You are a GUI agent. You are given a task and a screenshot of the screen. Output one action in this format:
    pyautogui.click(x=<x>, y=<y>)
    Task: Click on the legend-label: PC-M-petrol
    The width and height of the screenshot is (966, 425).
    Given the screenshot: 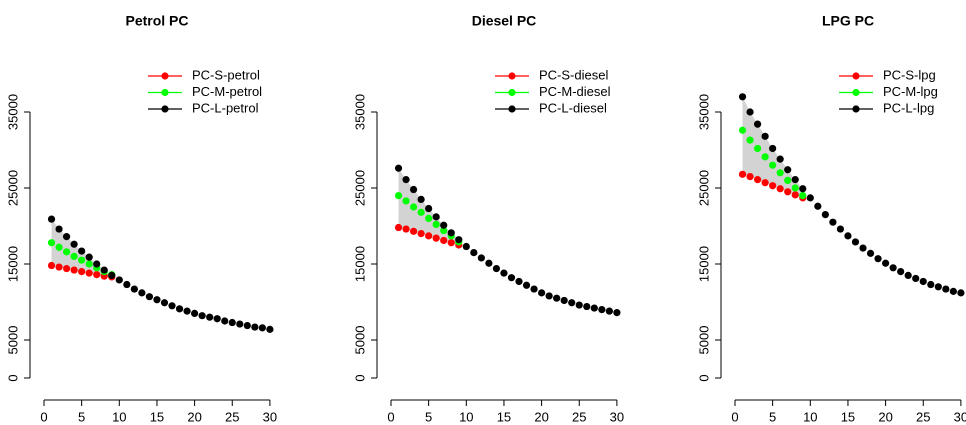 What is the action you would take?
    pyautogui.click(x=227, y=91)
    